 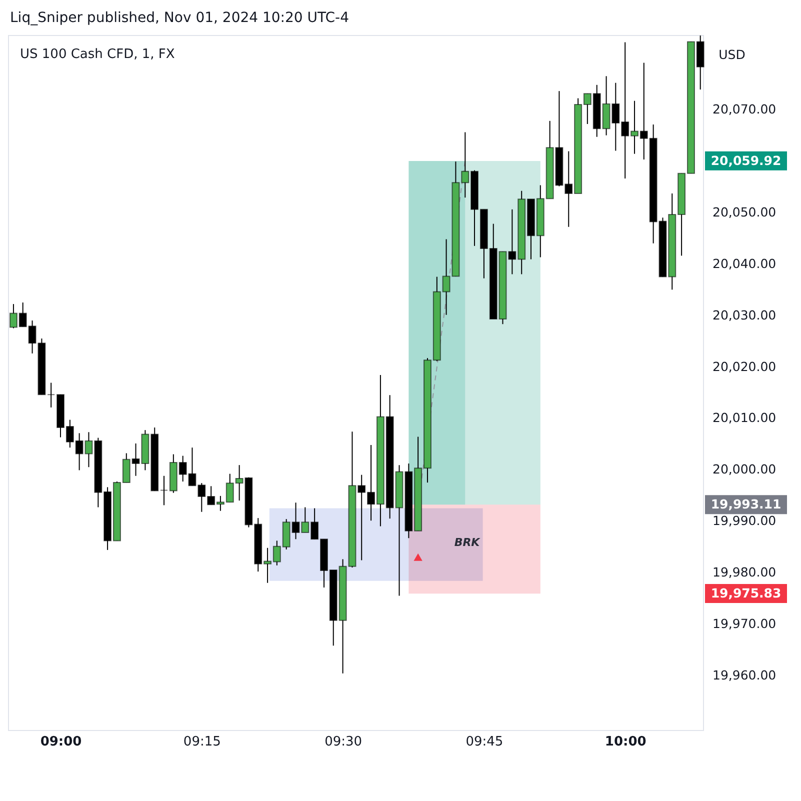 I want to click on ref-line-label: 20,059.92, so click(x=746, y=160).